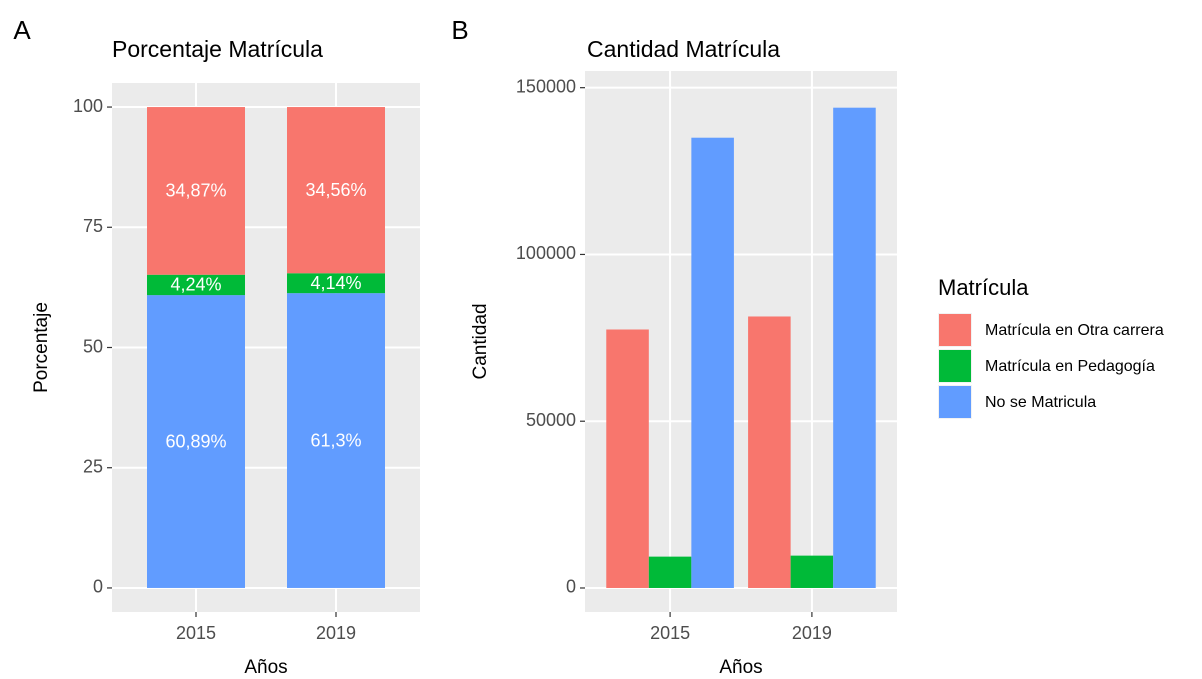  What do you see at coordinates (551, 420) in the screenshot?
I see `y-tick-label: 50000` at bounding box center [551, 420].